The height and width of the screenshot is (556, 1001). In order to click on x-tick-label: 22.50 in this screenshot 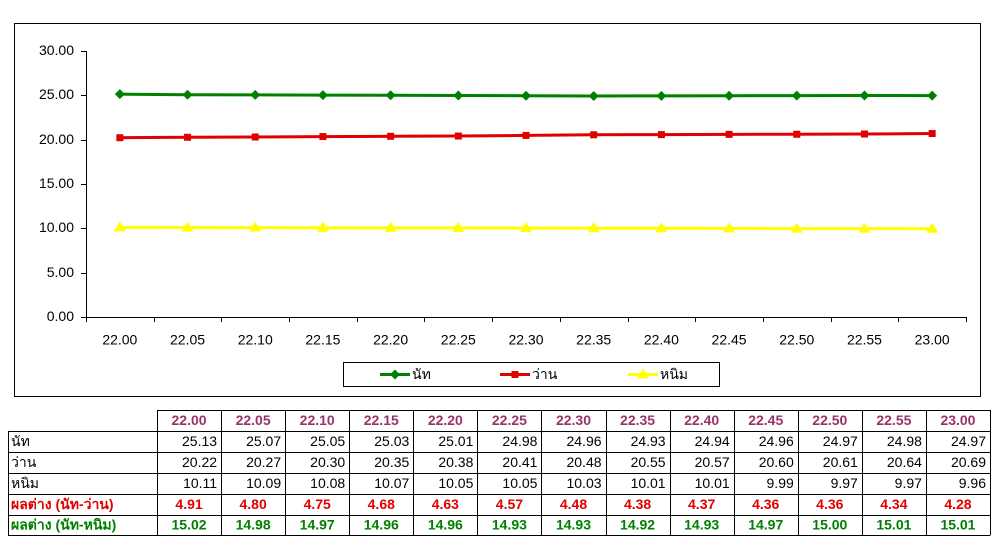, I will do `click(796, 340)`.